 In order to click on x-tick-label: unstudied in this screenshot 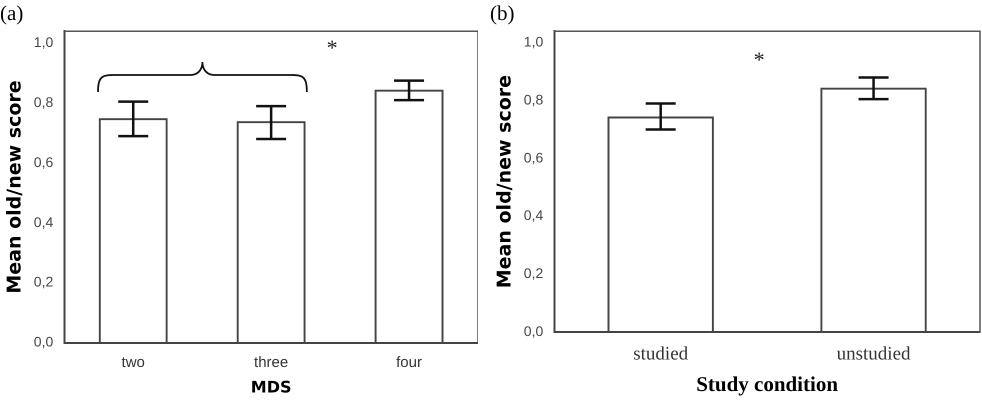, I will do `click(874, 353)`.